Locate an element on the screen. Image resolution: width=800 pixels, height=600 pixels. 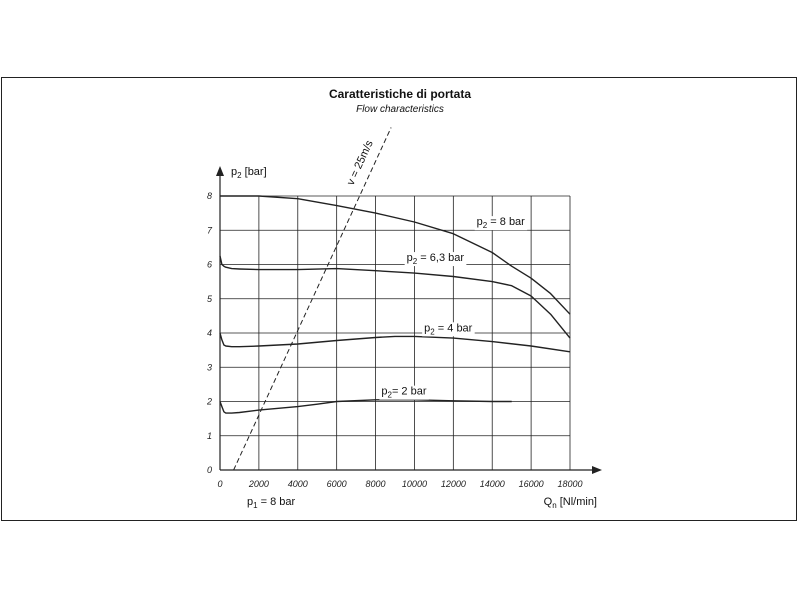
series-label-4: p2= 2 bar is located at coordinates (403, 393).